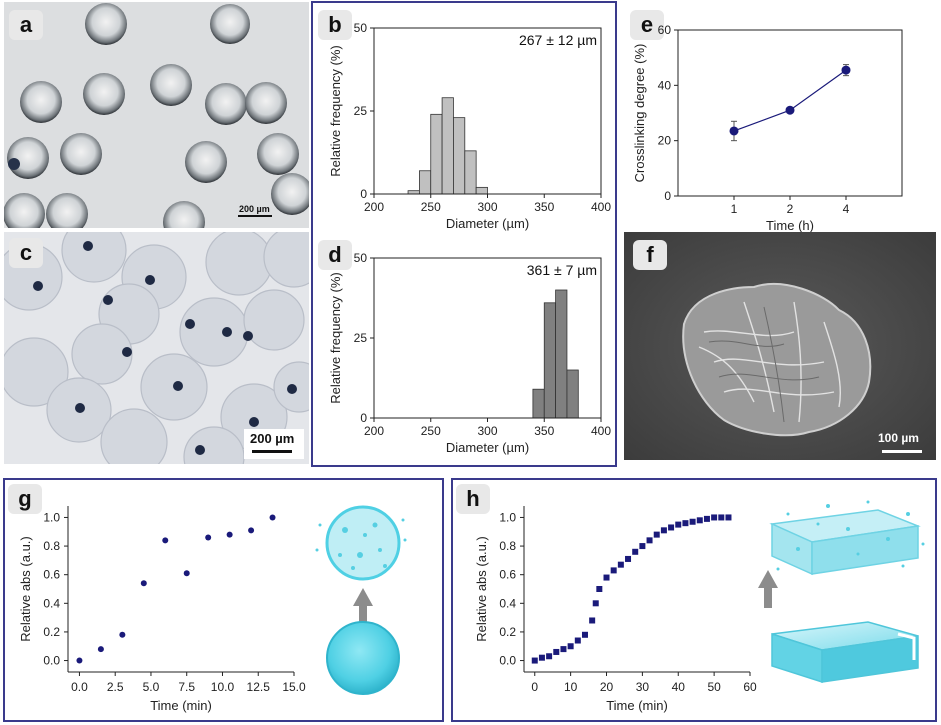  Describe the element at coordinates (647, 25) in the screenshot. I see `panel-label-e: e` at that location.